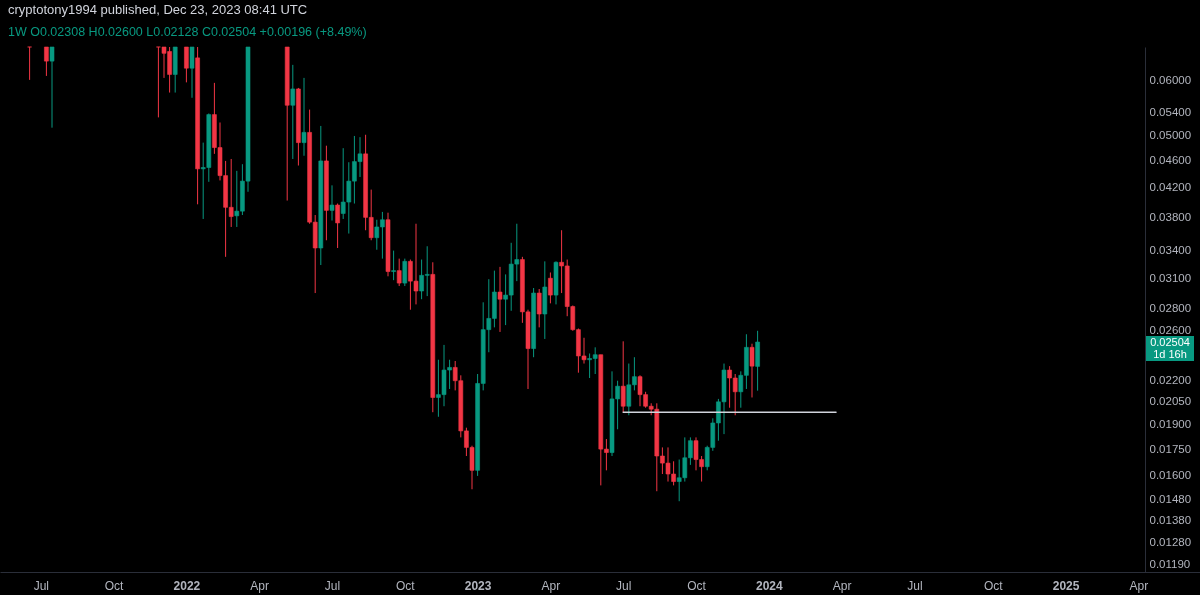 This screenshot has width=1200, height=595. I want to click on y-tick-label: 0.03100, so click(1170, 277).